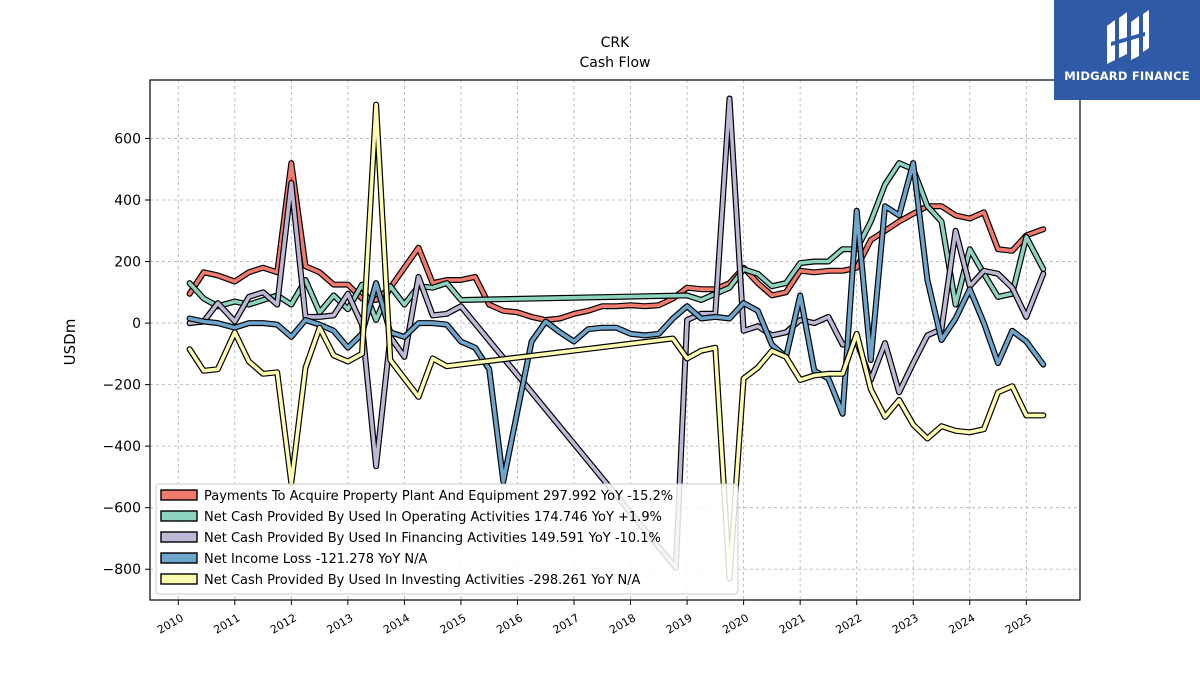  I want to click on x-tick-label: 2021, so click(792, 623).